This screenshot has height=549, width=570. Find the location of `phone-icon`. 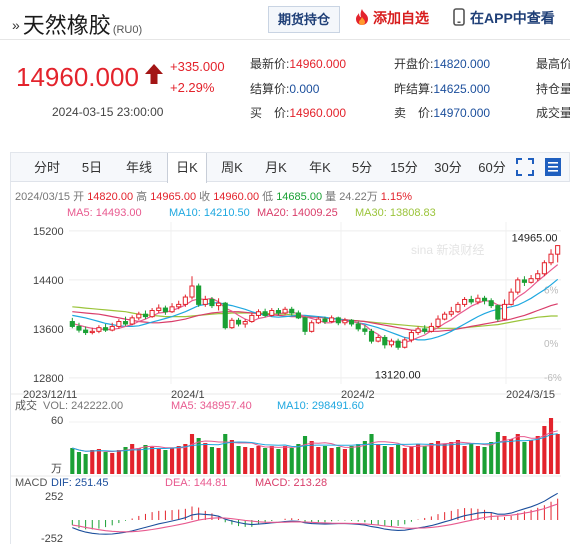

phone-icon is located at coordinates (459, 17).